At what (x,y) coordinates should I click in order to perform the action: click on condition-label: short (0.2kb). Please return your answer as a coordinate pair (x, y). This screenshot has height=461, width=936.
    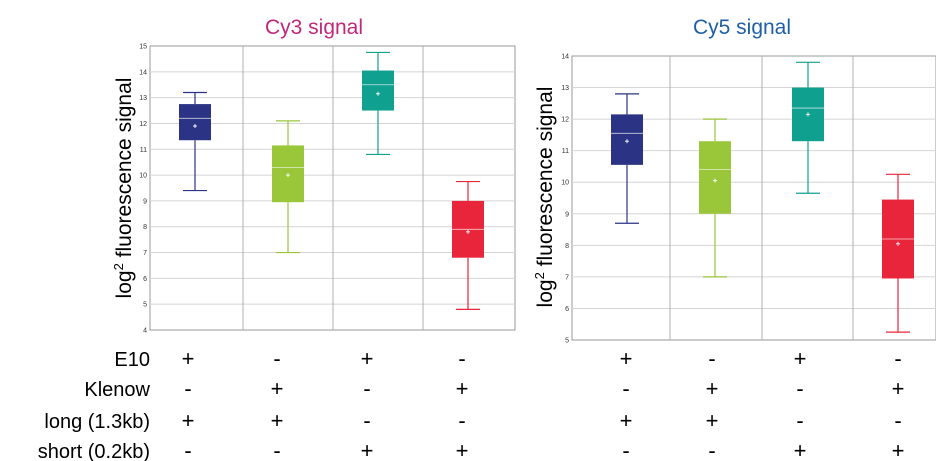
    Looking at the image, I should click on (94, 451).